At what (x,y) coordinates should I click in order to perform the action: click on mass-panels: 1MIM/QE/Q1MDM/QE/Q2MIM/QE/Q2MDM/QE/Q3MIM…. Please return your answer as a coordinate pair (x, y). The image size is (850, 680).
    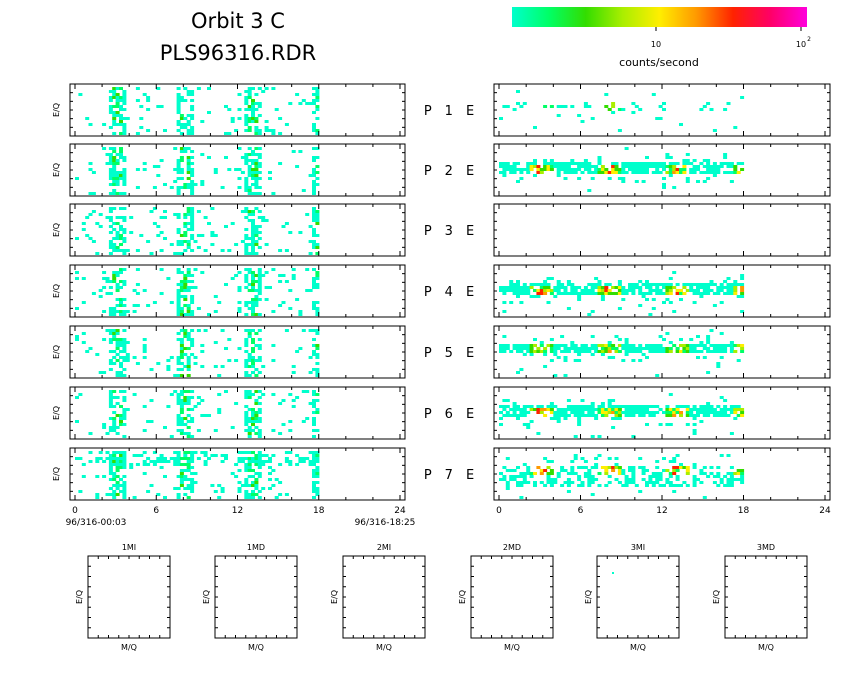
    Looking at the image, I should click on (441, 597).